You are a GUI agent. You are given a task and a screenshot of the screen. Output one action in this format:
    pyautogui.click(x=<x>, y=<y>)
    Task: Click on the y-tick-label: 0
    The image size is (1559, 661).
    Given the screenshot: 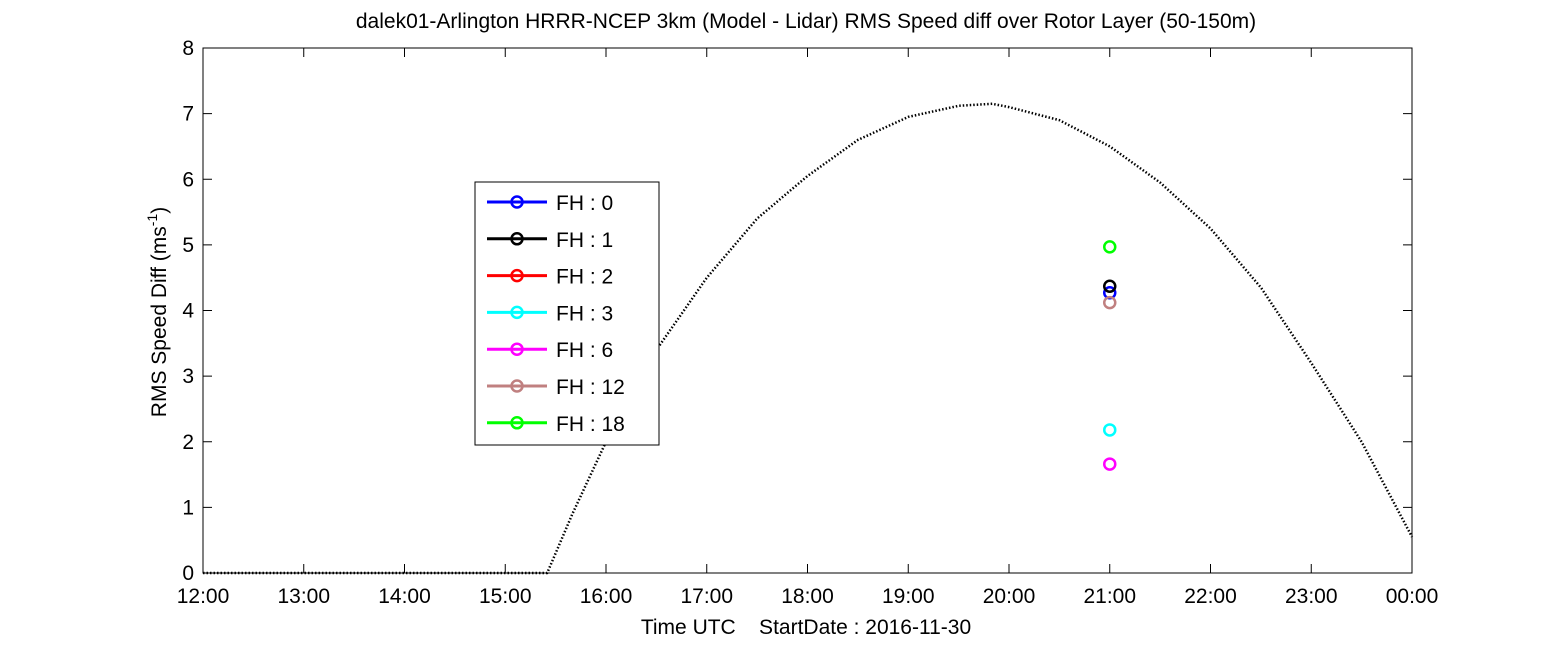 What is the action you would take?
    pyautogui.click(x=188, y=573)
    